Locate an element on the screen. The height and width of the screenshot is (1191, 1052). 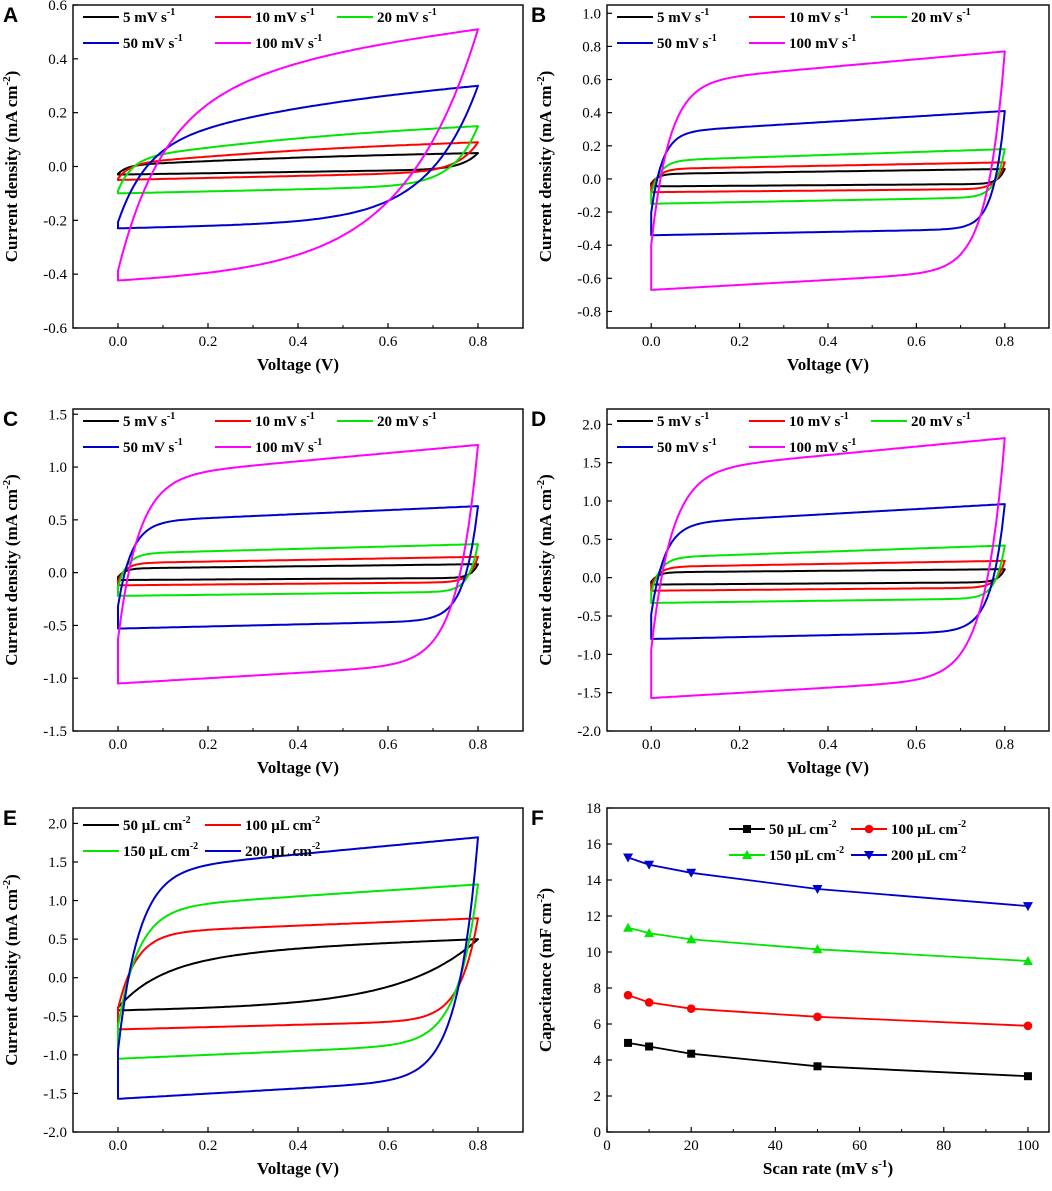
y-tick-label: 16 is located at coordinates (594, 845).